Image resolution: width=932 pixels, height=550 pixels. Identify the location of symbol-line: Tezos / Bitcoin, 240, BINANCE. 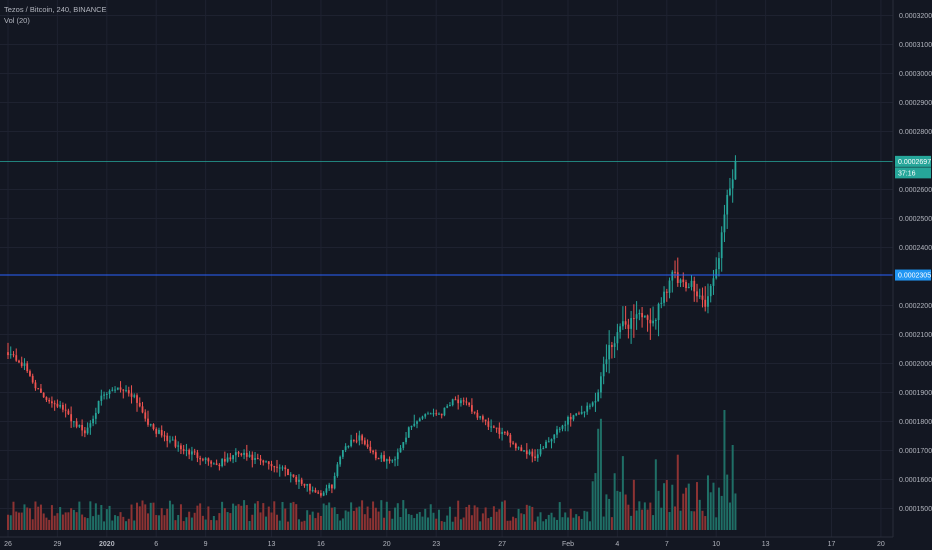
(55, 9).